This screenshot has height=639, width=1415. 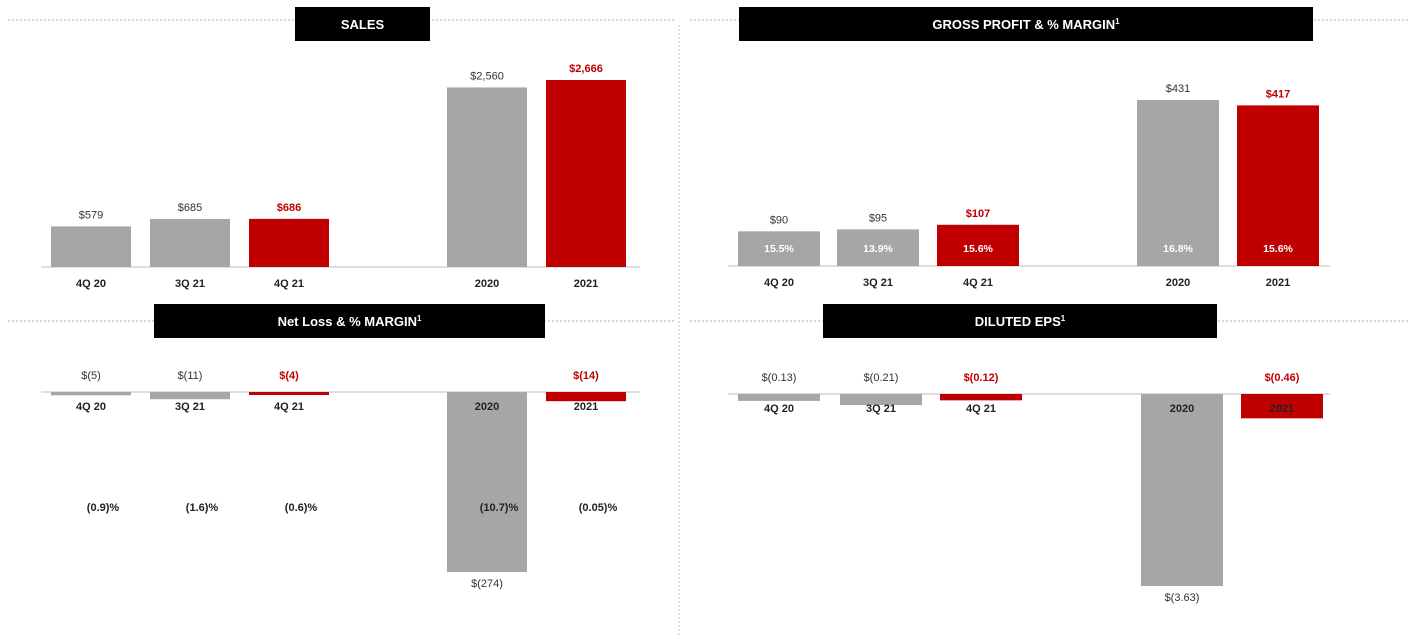 I want to click on data-label: $2,560, so click(x=487, y=76).